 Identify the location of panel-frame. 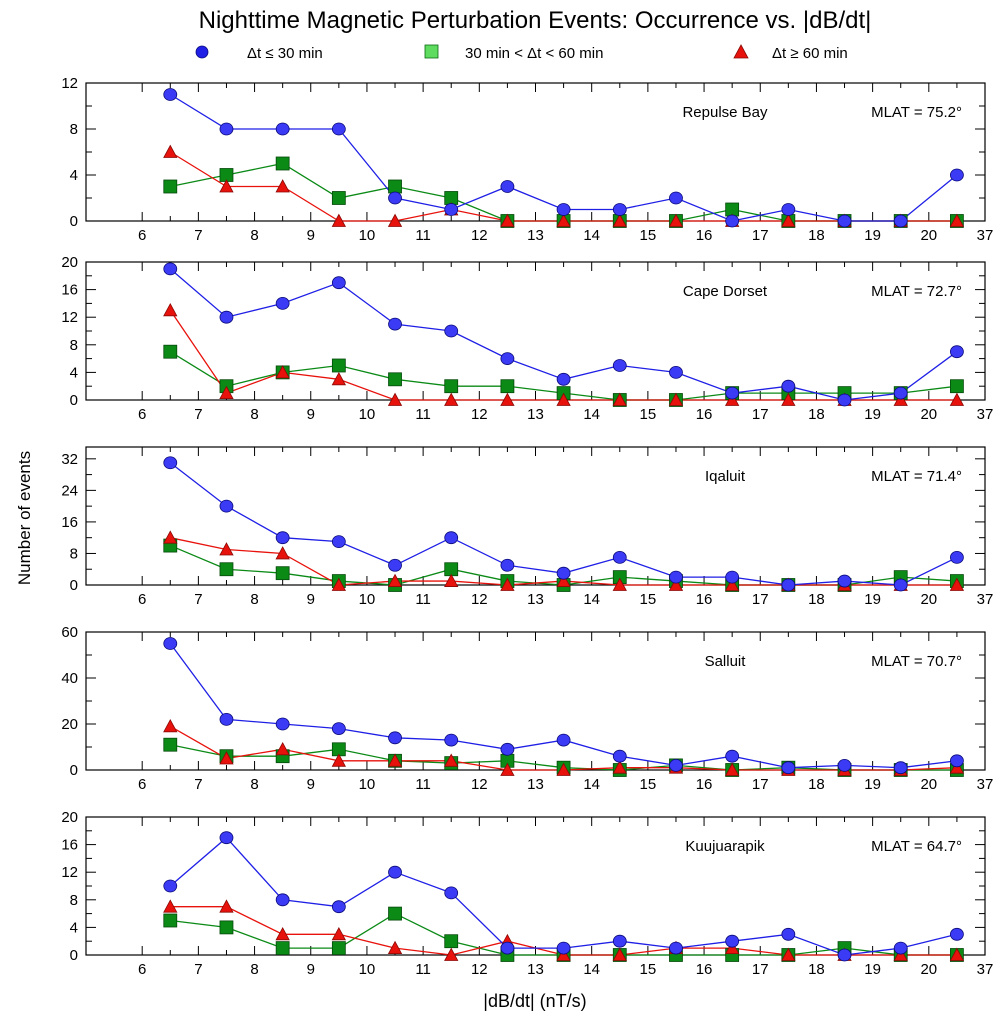
(535, 701).